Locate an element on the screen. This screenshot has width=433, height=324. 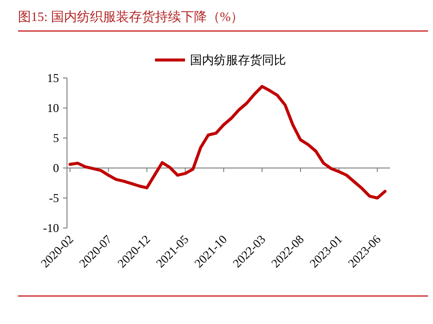
legend-label: 国内纺服存货同比 is located at coordinates (238, 60).